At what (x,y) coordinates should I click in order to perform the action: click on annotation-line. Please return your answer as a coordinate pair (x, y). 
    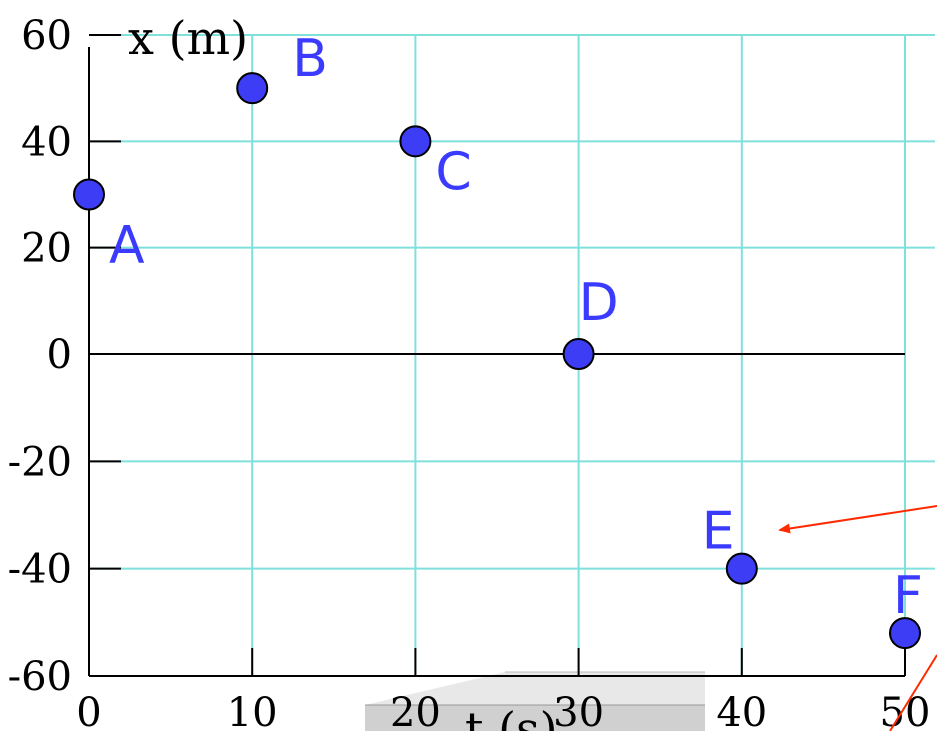
    Looking at the image, I should click on (913, 692).